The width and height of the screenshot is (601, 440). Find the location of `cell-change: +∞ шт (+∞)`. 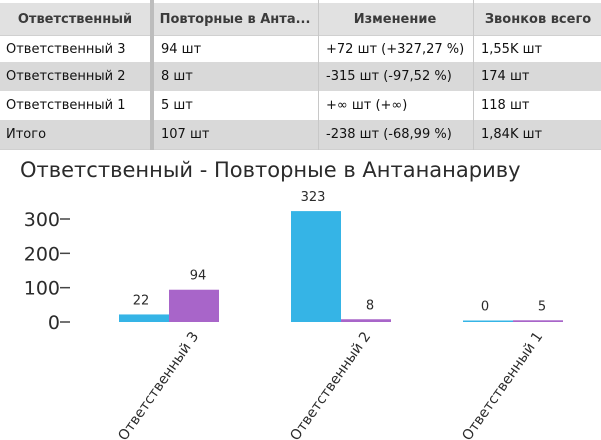

cell-change: +∞ шт (+∞) is located at coordinates (367, 105).